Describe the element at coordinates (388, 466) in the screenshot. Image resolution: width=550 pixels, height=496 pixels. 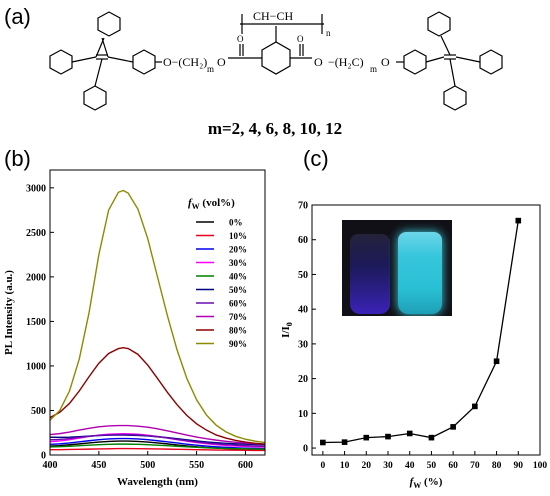
I see `x-tick-label: 30` at that location.